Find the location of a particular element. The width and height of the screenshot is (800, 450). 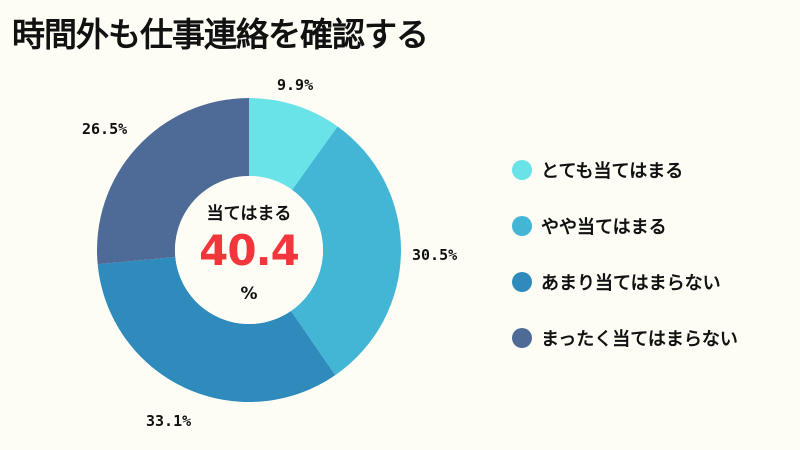

legend-item-not-at-all: まったく当てはまらない is located at coordinates (625, 338).